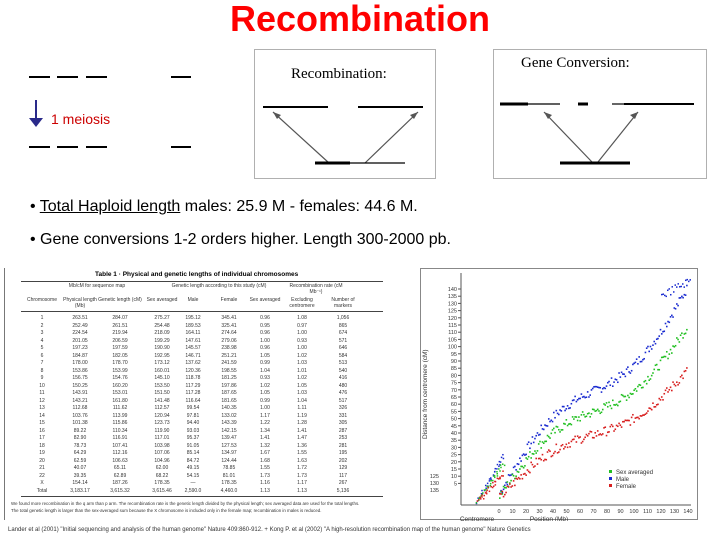 This screenshot has height=540, width=720. What do you see at coordinates (162, 378) in the screenshot?
I see `table-cell: 145.10` at bounding box center [162, 378].